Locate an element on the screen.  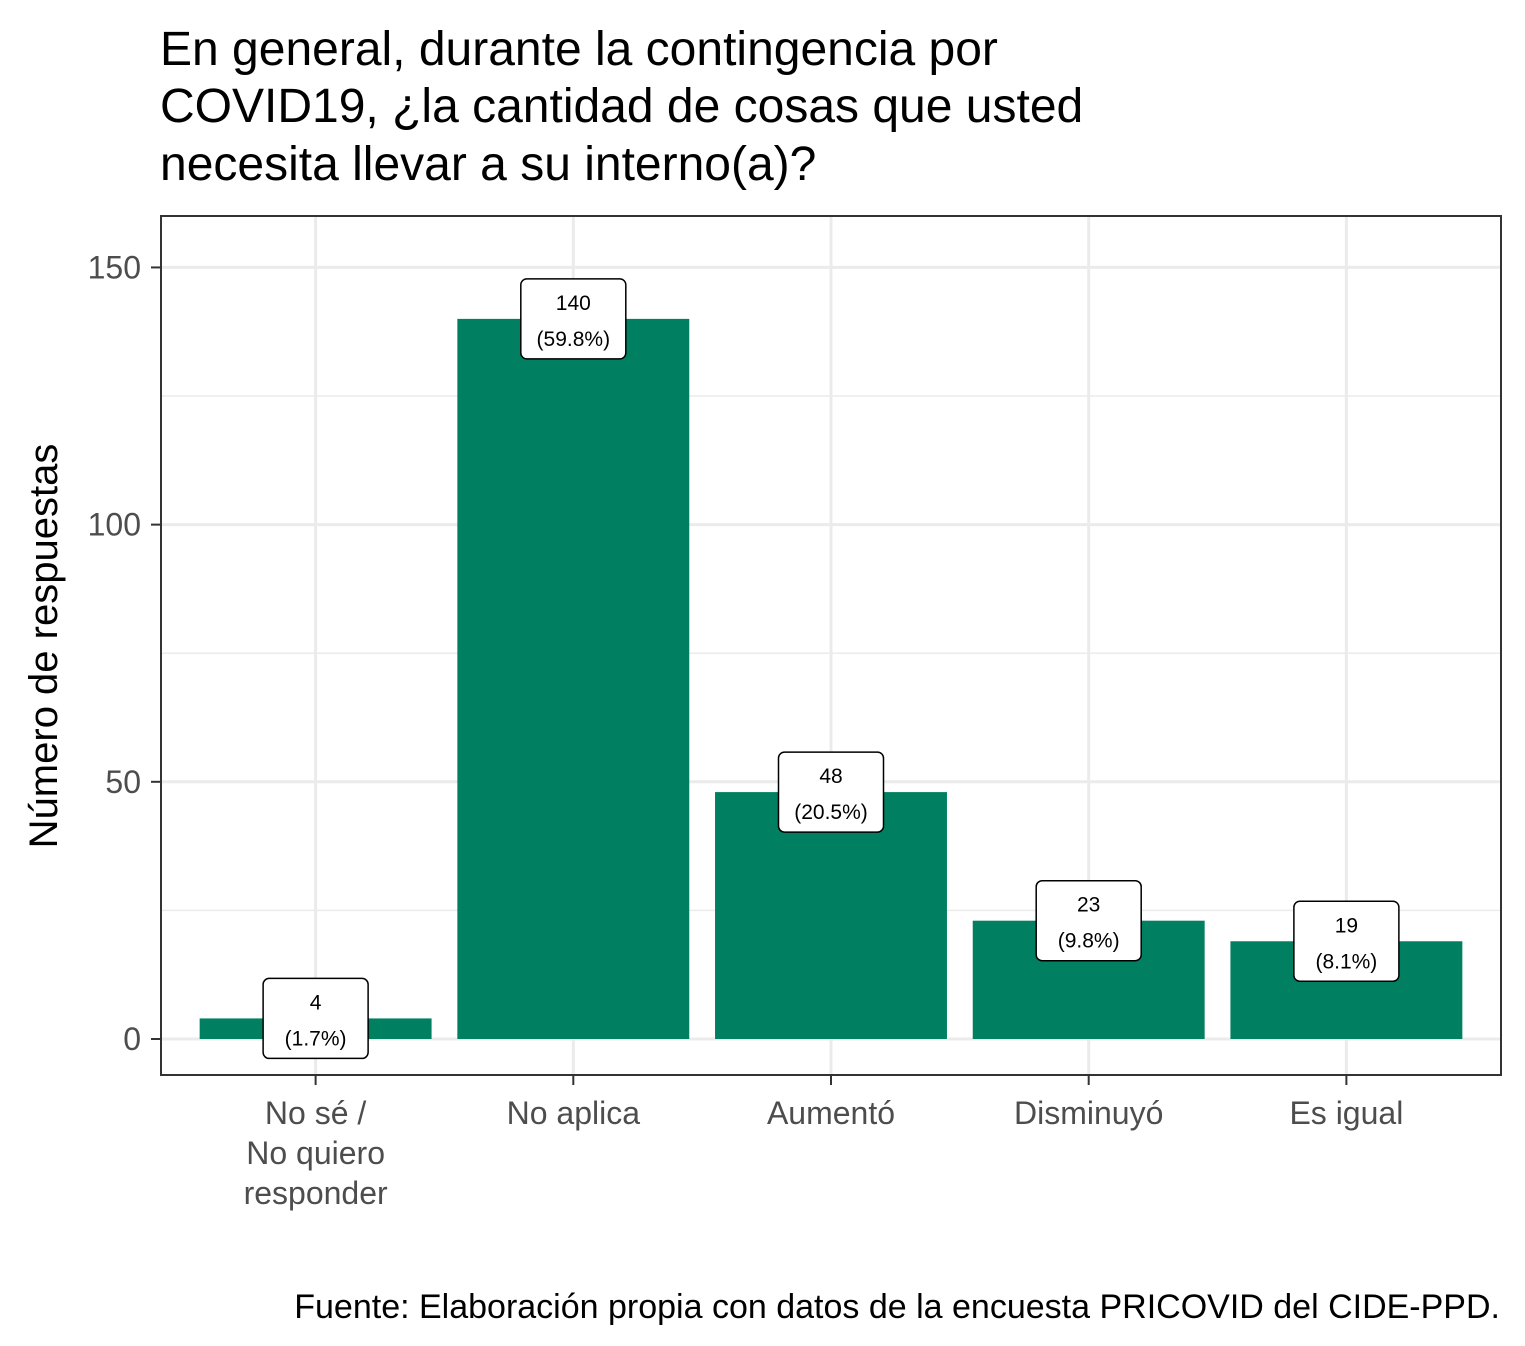
y-tick-label: 50 is located at coordinates (123, 782).